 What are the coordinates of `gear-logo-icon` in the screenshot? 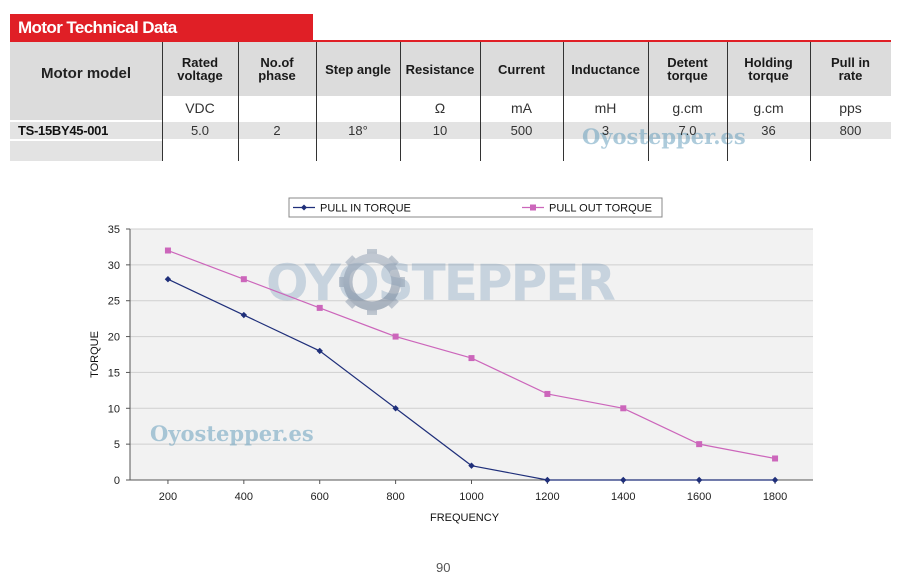 It's located at (372, 282).